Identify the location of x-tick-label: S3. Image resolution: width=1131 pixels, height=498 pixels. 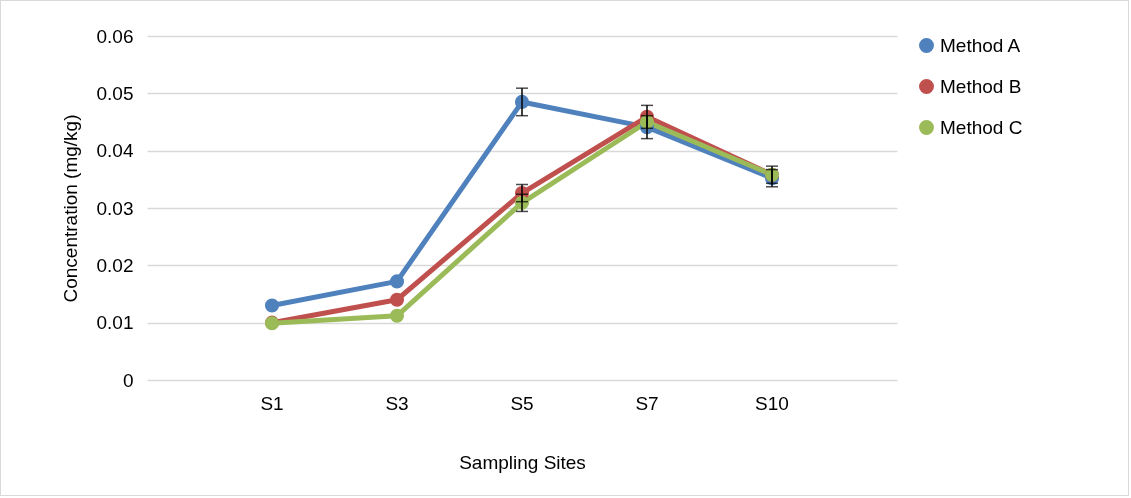
(397, 403).